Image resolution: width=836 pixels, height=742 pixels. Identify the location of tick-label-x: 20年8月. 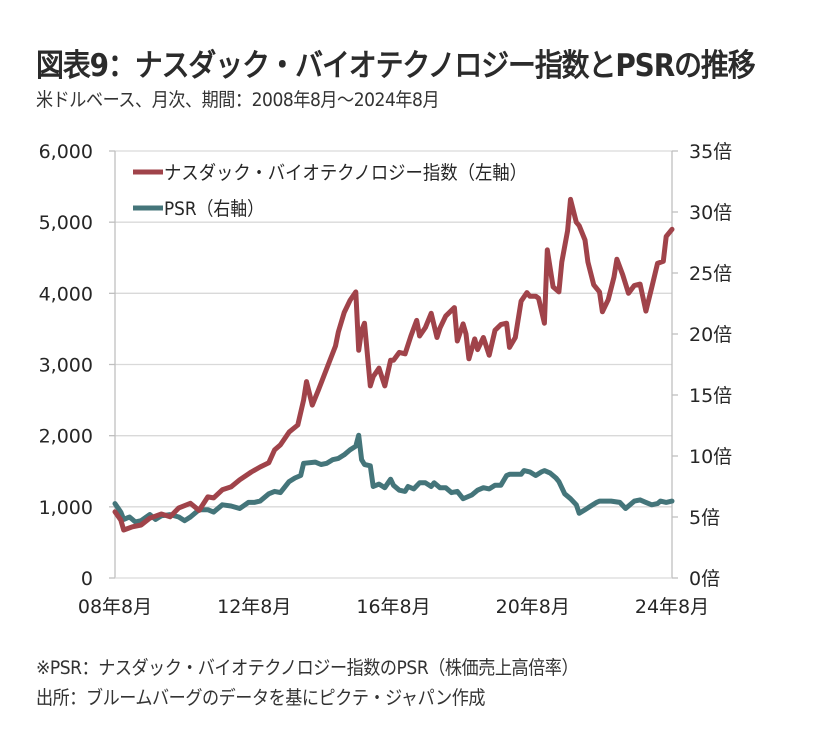
(533, 607).